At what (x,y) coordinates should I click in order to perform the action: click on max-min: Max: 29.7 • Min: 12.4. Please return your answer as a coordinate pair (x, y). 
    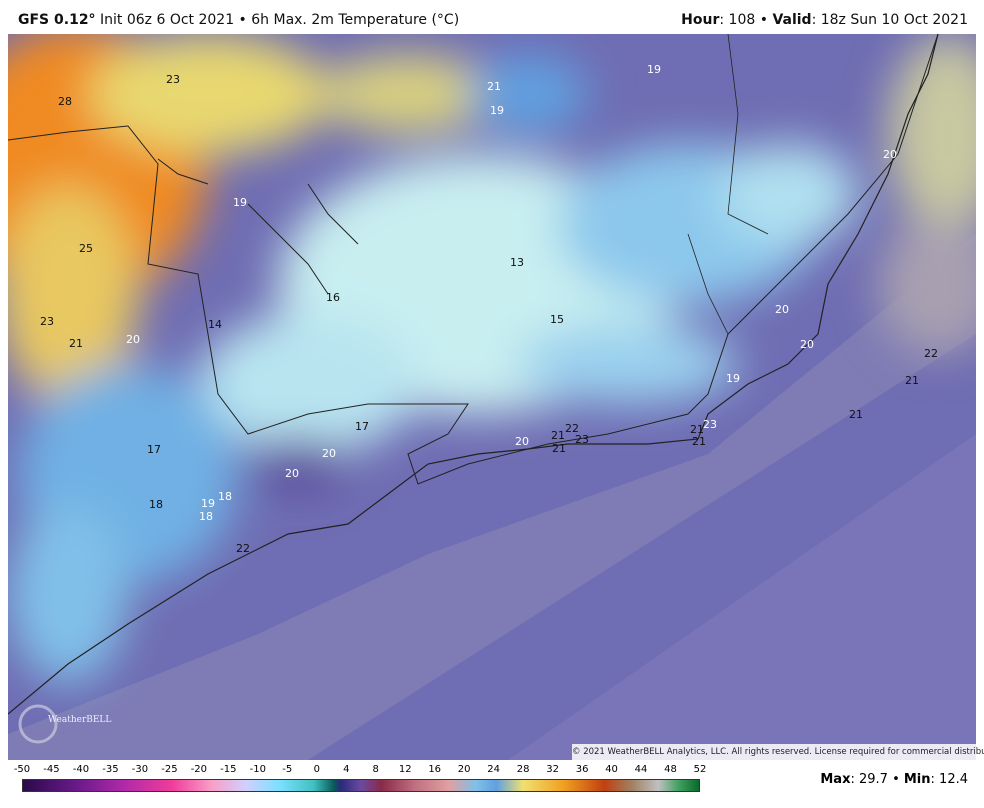
    Looking at the image, I should click on (894, 779).